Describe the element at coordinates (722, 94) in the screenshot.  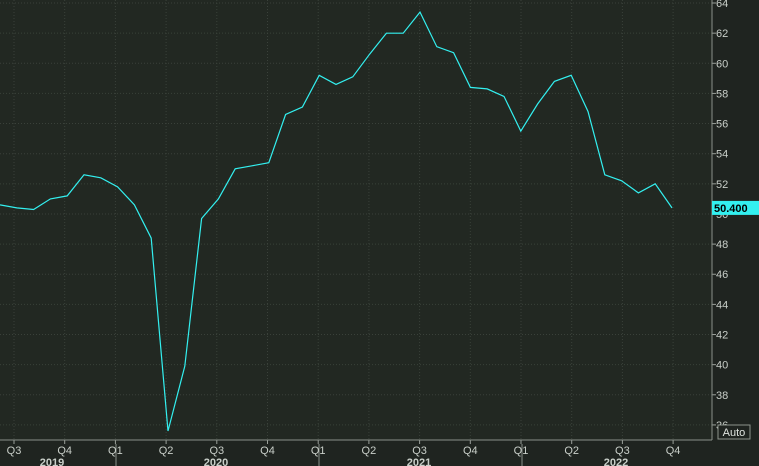
I see `y-tick-label: 58` at that location.